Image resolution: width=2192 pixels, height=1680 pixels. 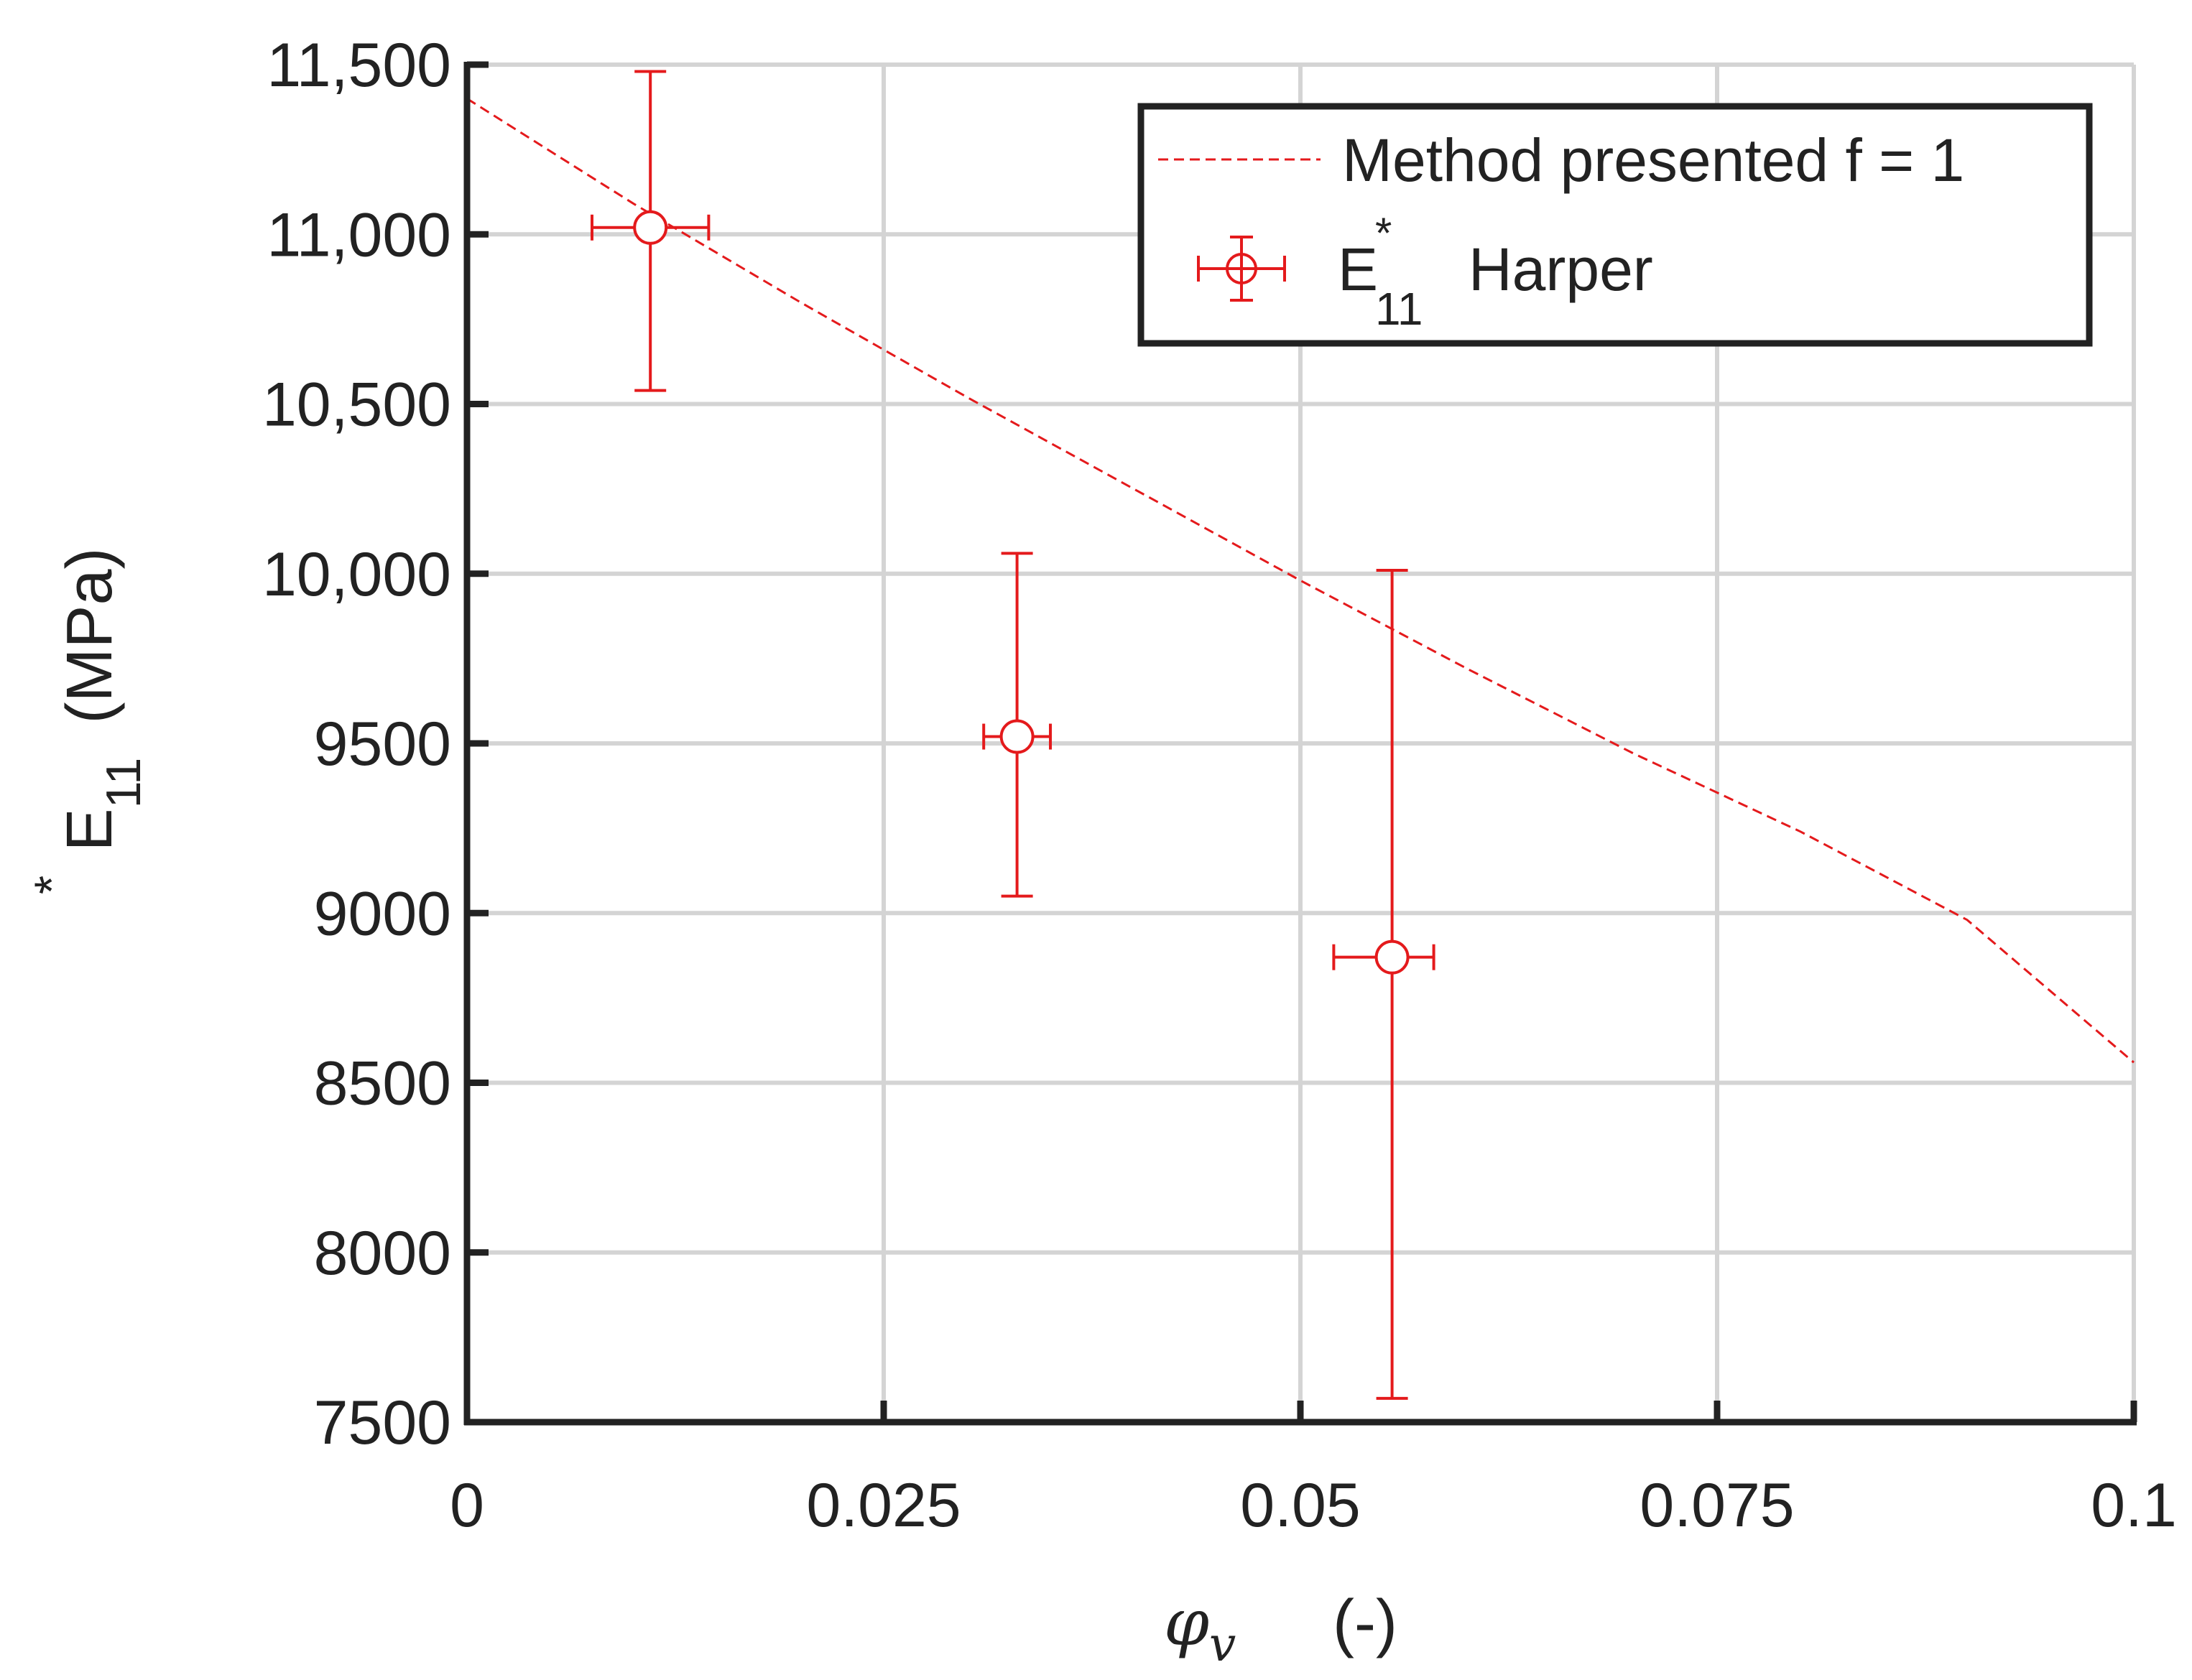 What do you see at coordinates (1383, 233) in the screenshot?
I see `legend-errorbar-superscript: *` at bounding box center [1383, 233].